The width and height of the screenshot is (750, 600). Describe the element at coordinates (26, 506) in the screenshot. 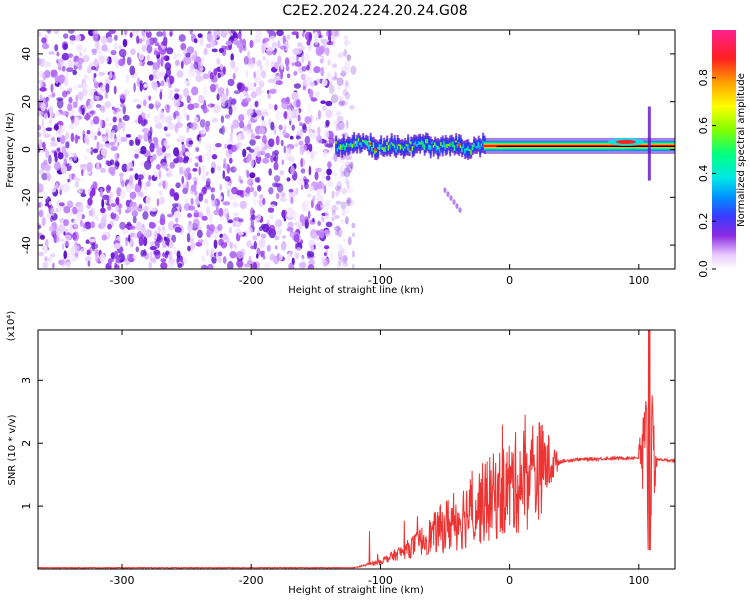

I see `y-tick-label: 1` at that location.